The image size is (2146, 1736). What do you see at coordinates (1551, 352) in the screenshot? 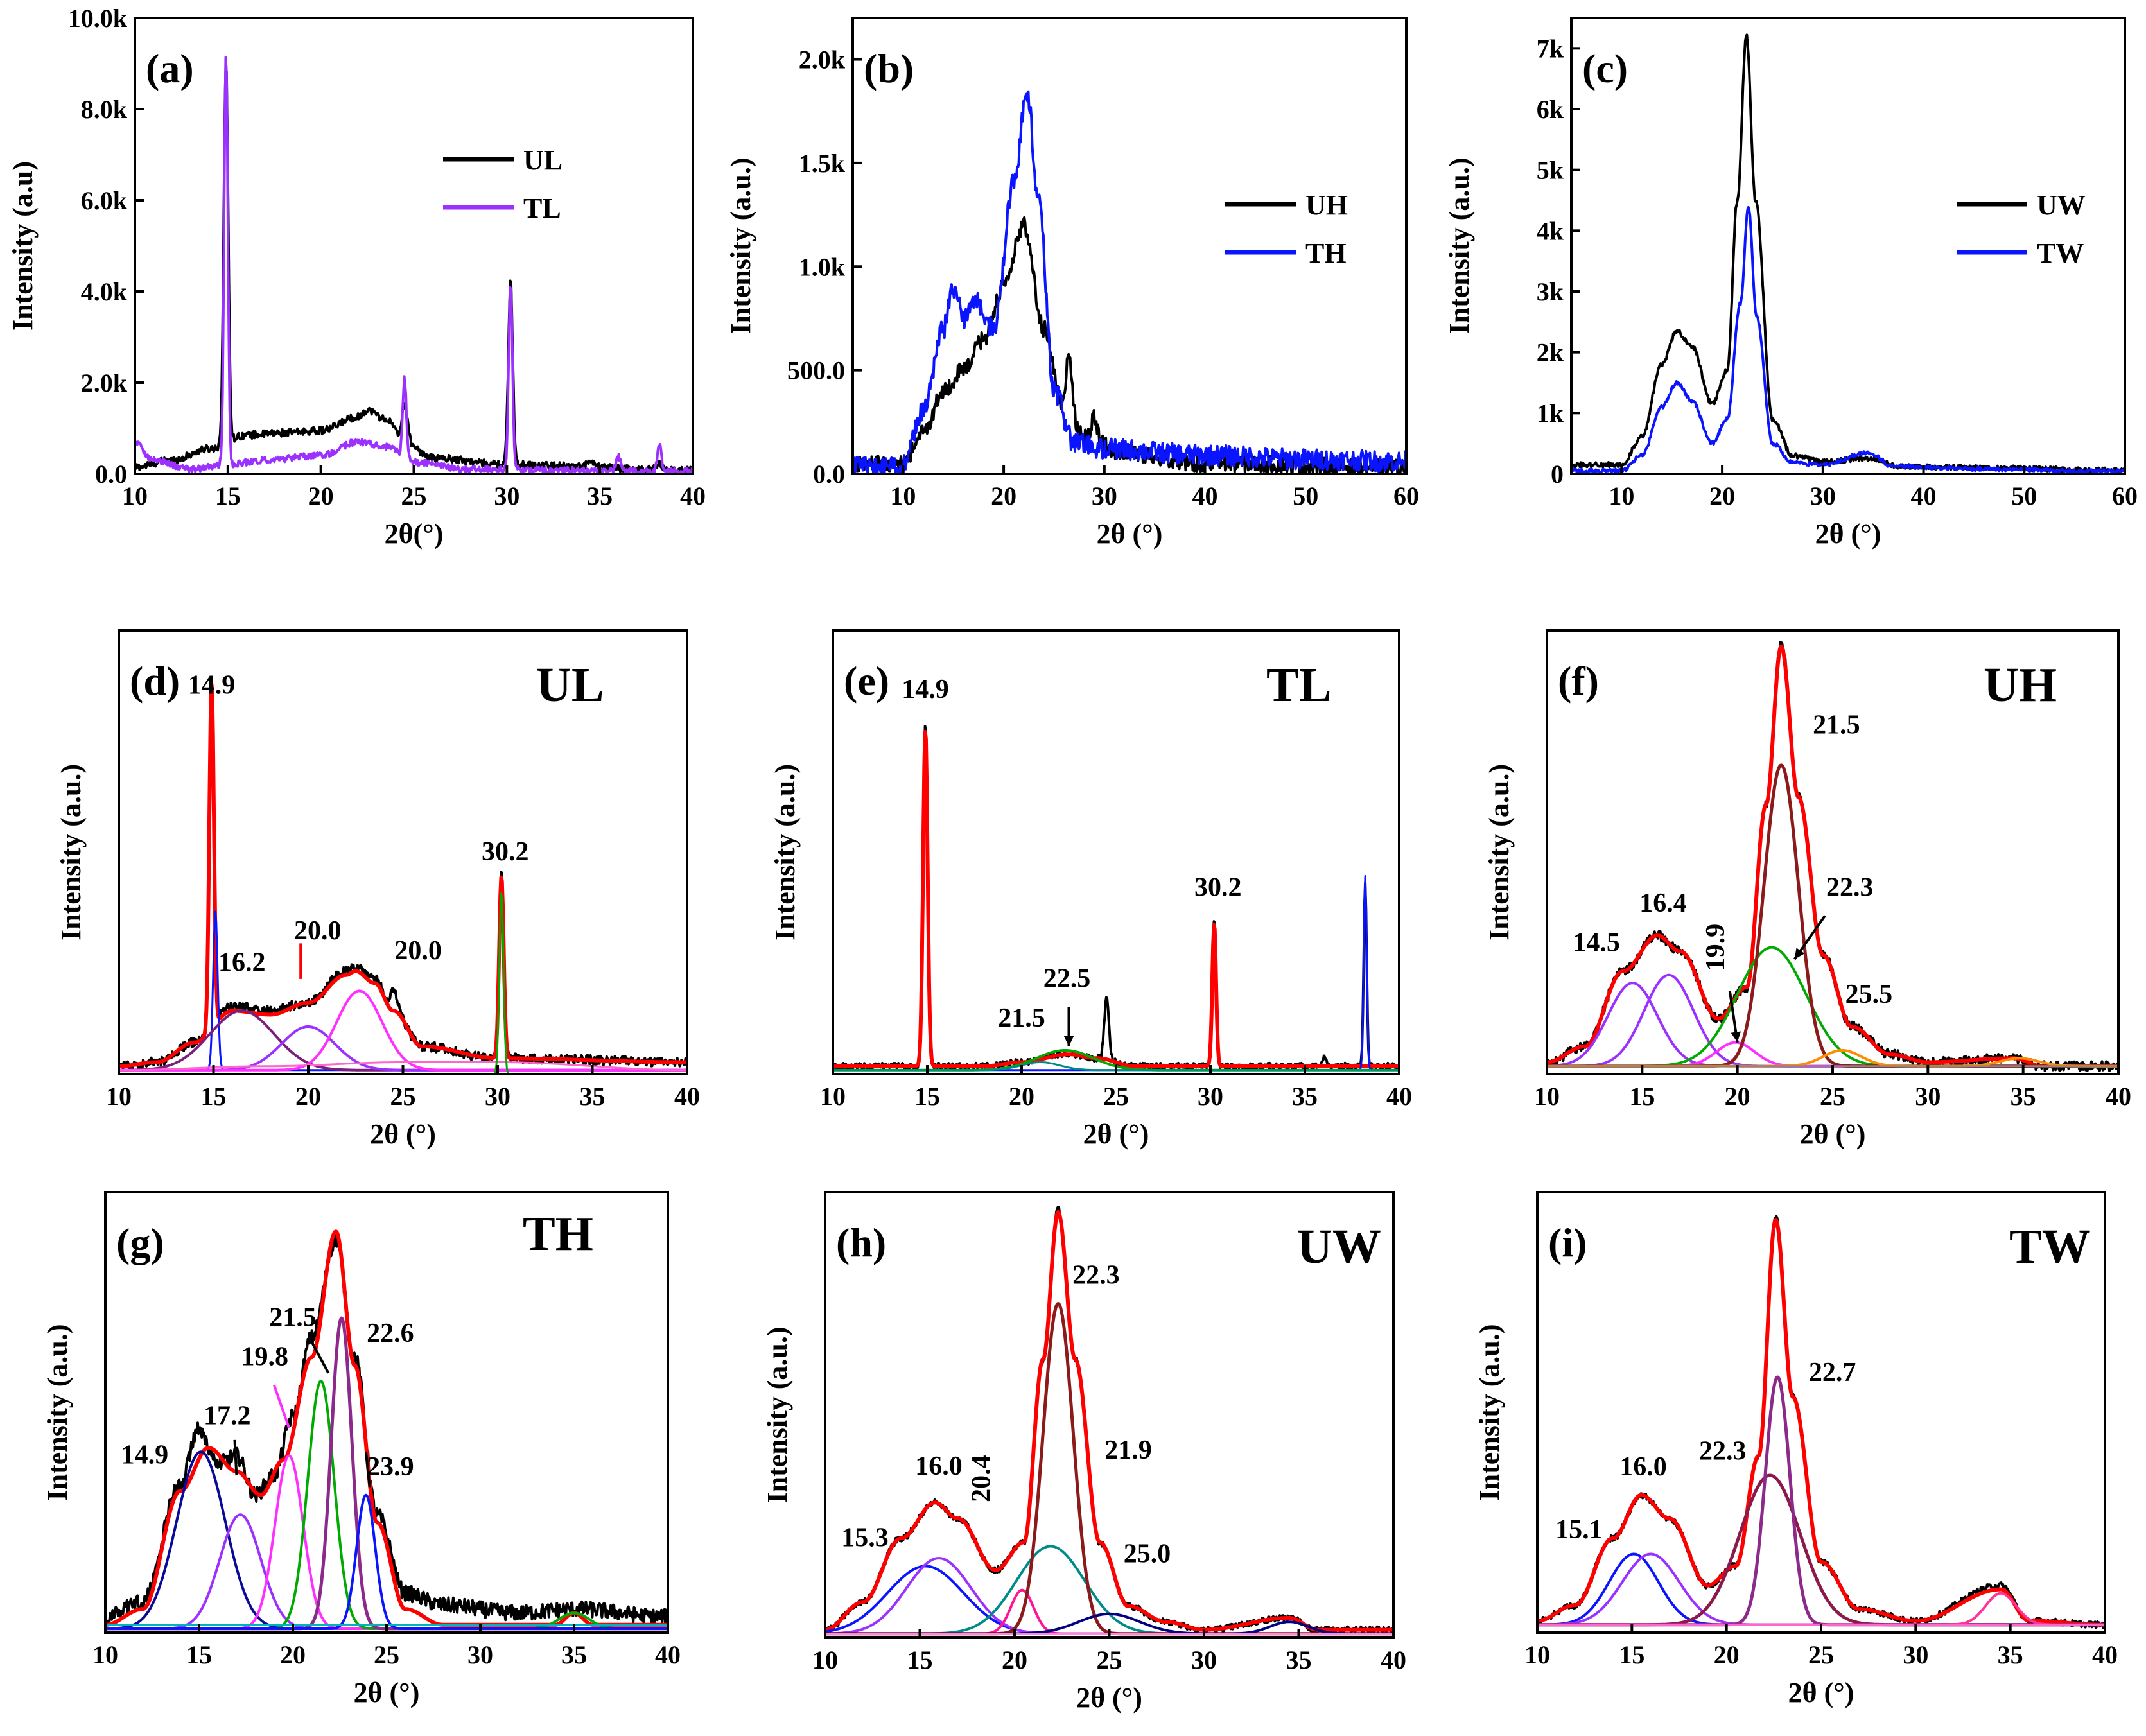
I see `y-tick-label: 2k` at bounding box center [1551, 352].